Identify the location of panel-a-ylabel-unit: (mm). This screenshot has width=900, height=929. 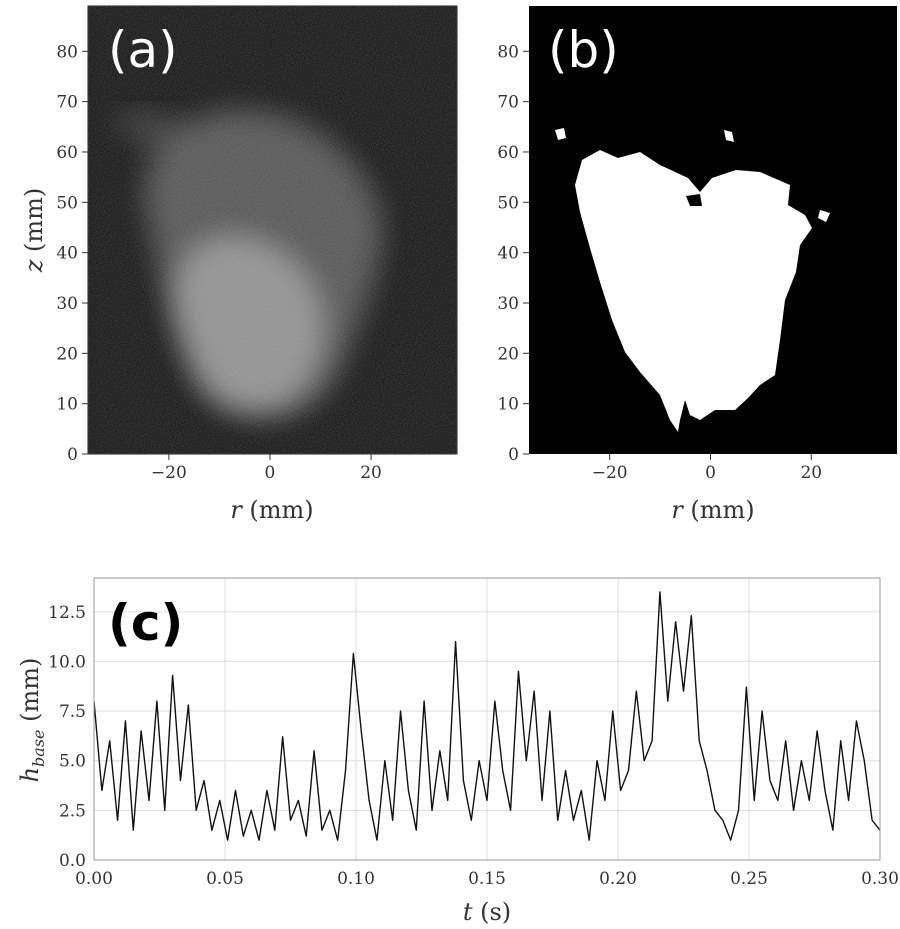
(34, 224).